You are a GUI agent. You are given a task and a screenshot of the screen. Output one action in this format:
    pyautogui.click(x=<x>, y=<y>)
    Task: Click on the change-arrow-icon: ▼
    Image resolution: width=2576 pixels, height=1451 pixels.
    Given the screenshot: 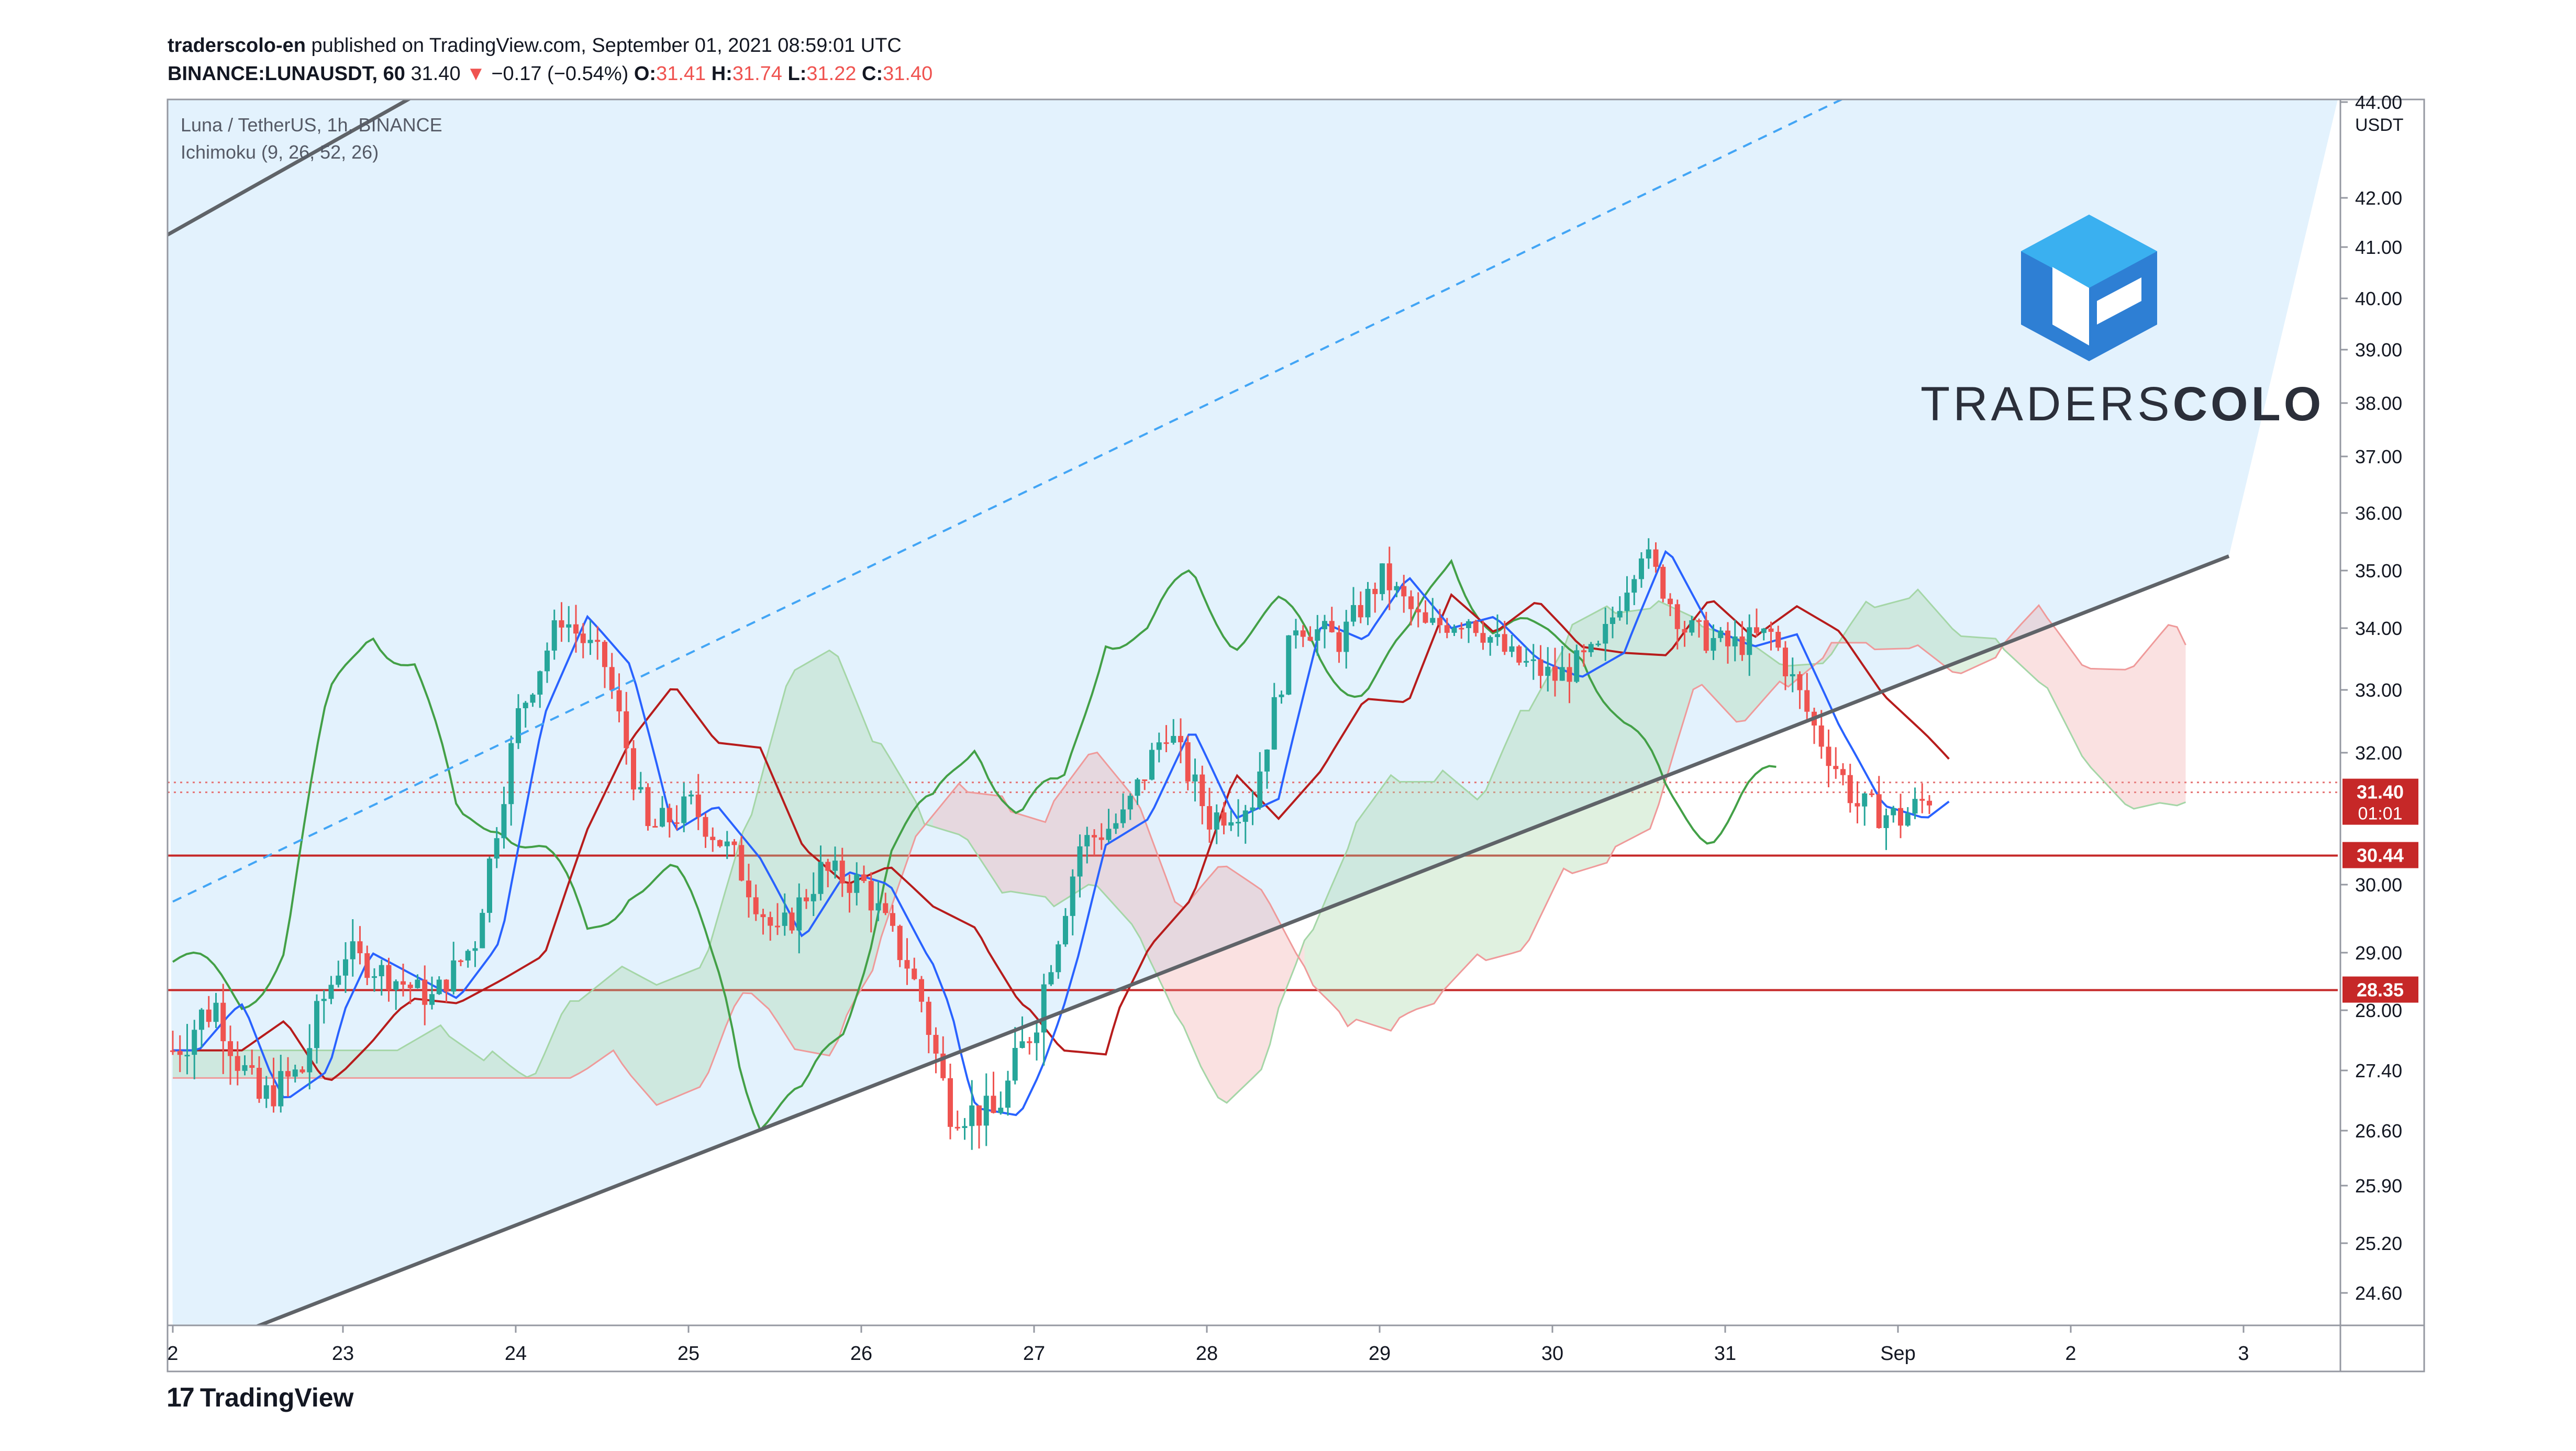 What is the action you would take?
    pyautogui.click(x=476, y=74)
    